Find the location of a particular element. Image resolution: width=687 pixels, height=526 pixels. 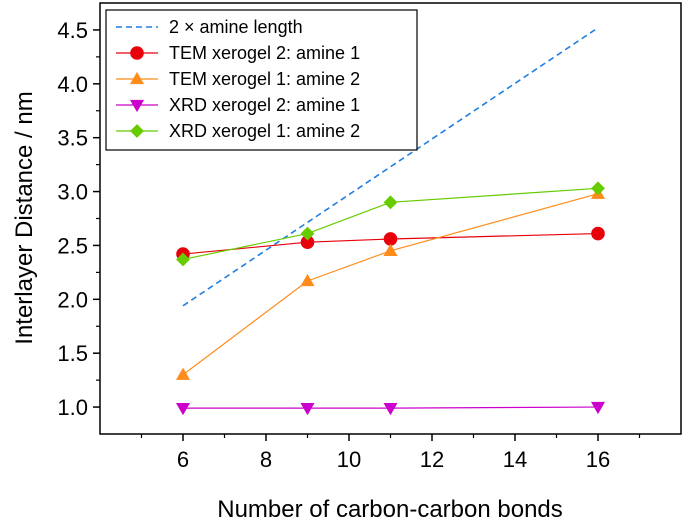

legend-label: TEM xerogel 2: amine 1 is located at coordinates (264, 53).